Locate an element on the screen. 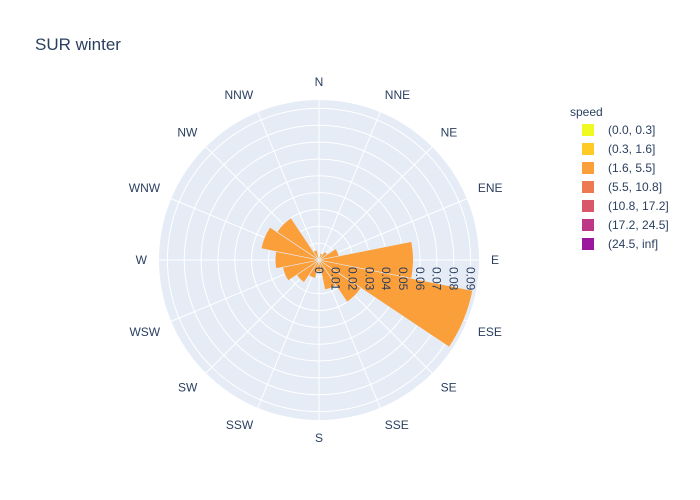 The height and width of the screenshot is (500, 700). bar-sse is located at coordinates (327, 275).